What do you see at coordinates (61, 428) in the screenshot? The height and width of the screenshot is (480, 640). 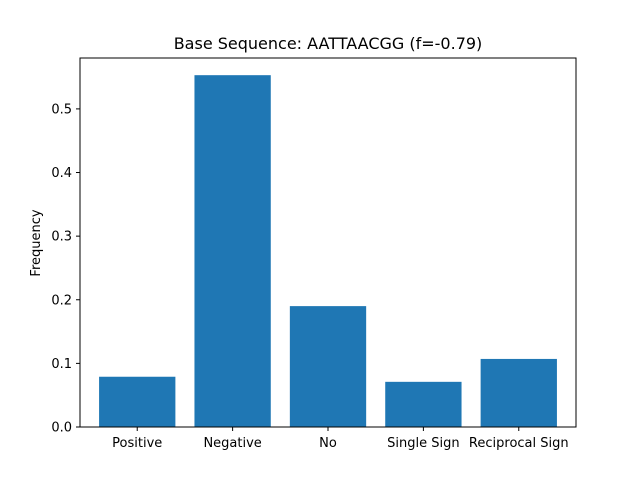 I see `y-tick-label: 0.0` at bounding box center [61, 428].